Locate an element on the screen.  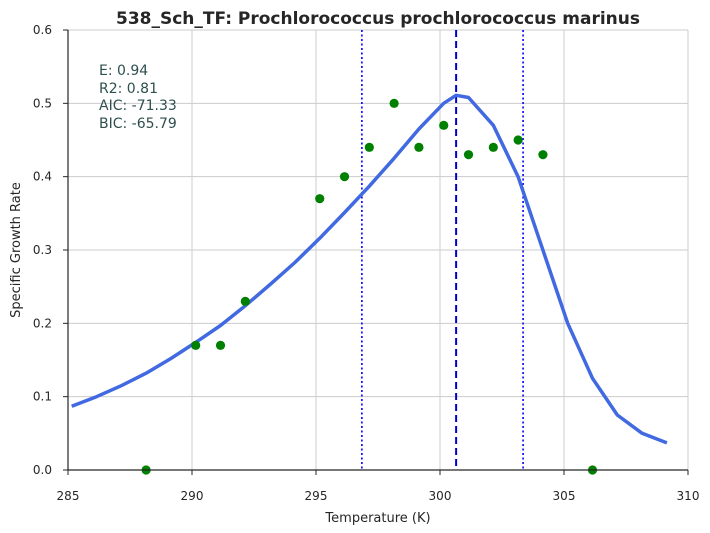
y-tick-label: 0.5 is located at coordinates (42, 103).